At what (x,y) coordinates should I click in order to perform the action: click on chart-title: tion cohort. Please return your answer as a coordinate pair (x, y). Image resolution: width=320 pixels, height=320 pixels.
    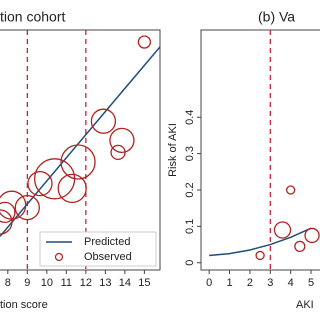
    Looking at the image, I should click on (32, 17).